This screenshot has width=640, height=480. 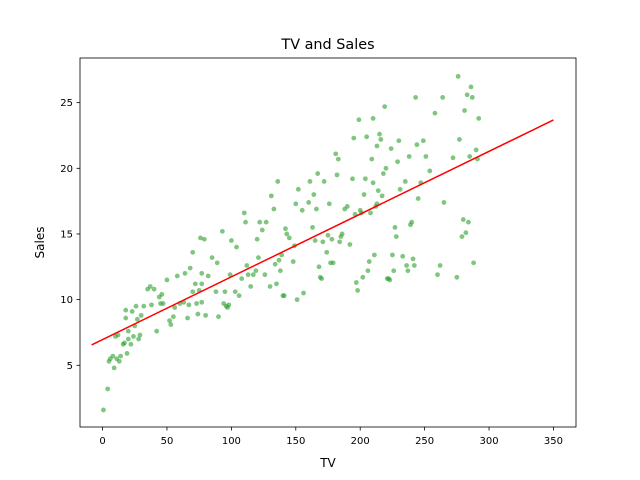 I want to click on x-tick-label: 100, so click(x=231, y=441).